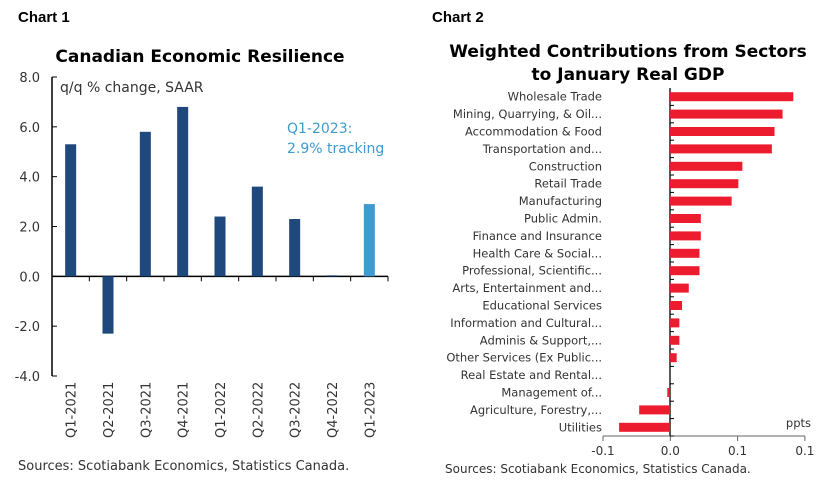 The height and width of the screenshot is (483, 828). I want to click on x-tick-label: Q4-2022, so click(333, 410).